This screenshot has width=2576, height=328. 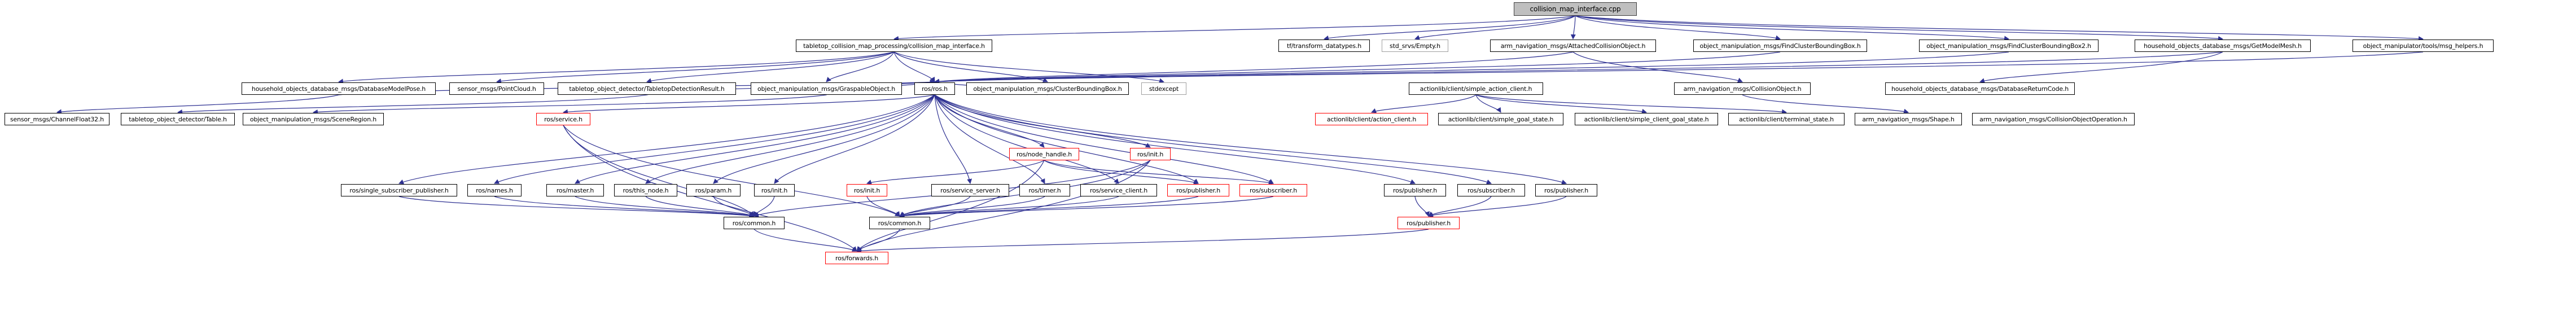 What do you see at coordinates (563, 119) in the screenshot?
I see `graph-node: ros/service.h` at bounding box center [563, 119].